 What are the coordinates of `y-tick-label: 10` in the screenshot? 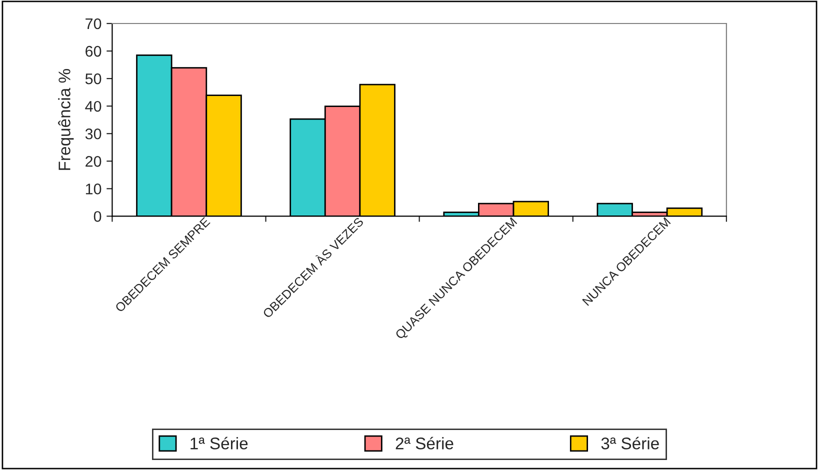 It's located at (94, 189).